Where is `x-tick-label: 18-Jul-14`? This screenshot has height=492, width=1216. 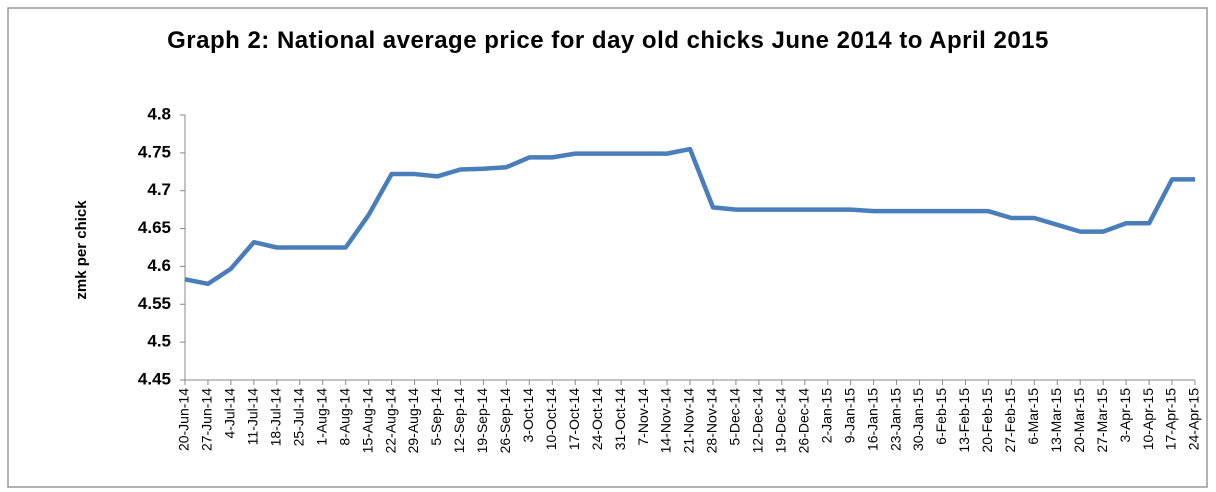 x-tick-label: 18-Jul-14 is located at coordinates (276, 417).